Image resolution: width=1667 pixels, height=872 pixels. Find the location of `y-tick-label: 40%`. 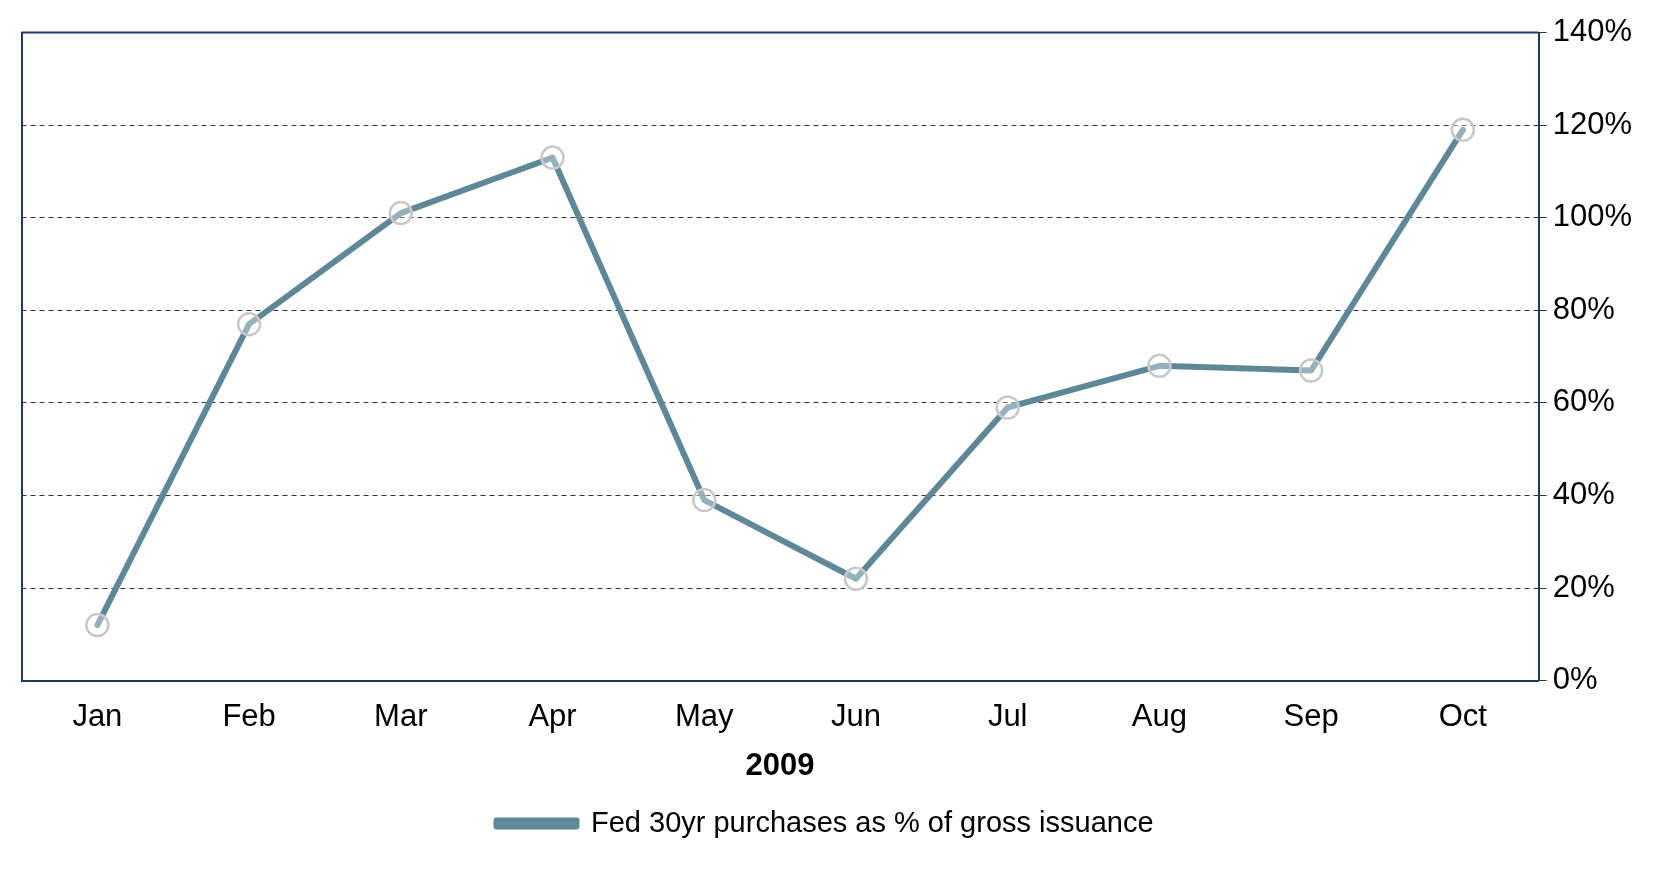

y-tick-label: 40% is located at coordinates (1583, 493).